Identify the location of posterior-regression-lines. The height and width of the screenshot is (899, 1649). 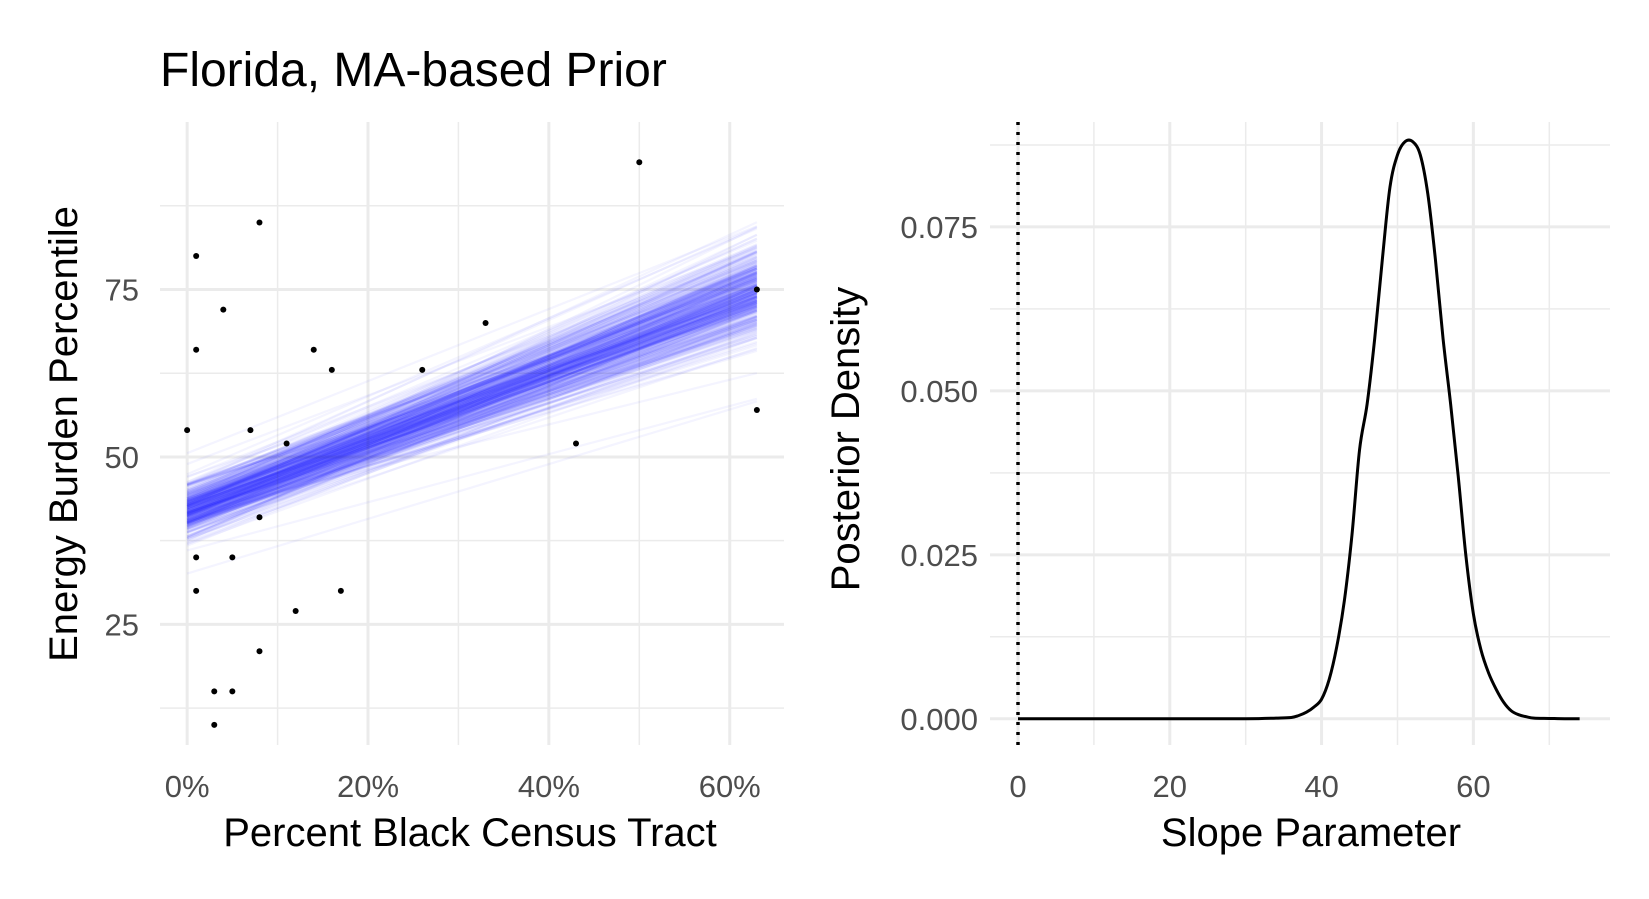
(472, 398).